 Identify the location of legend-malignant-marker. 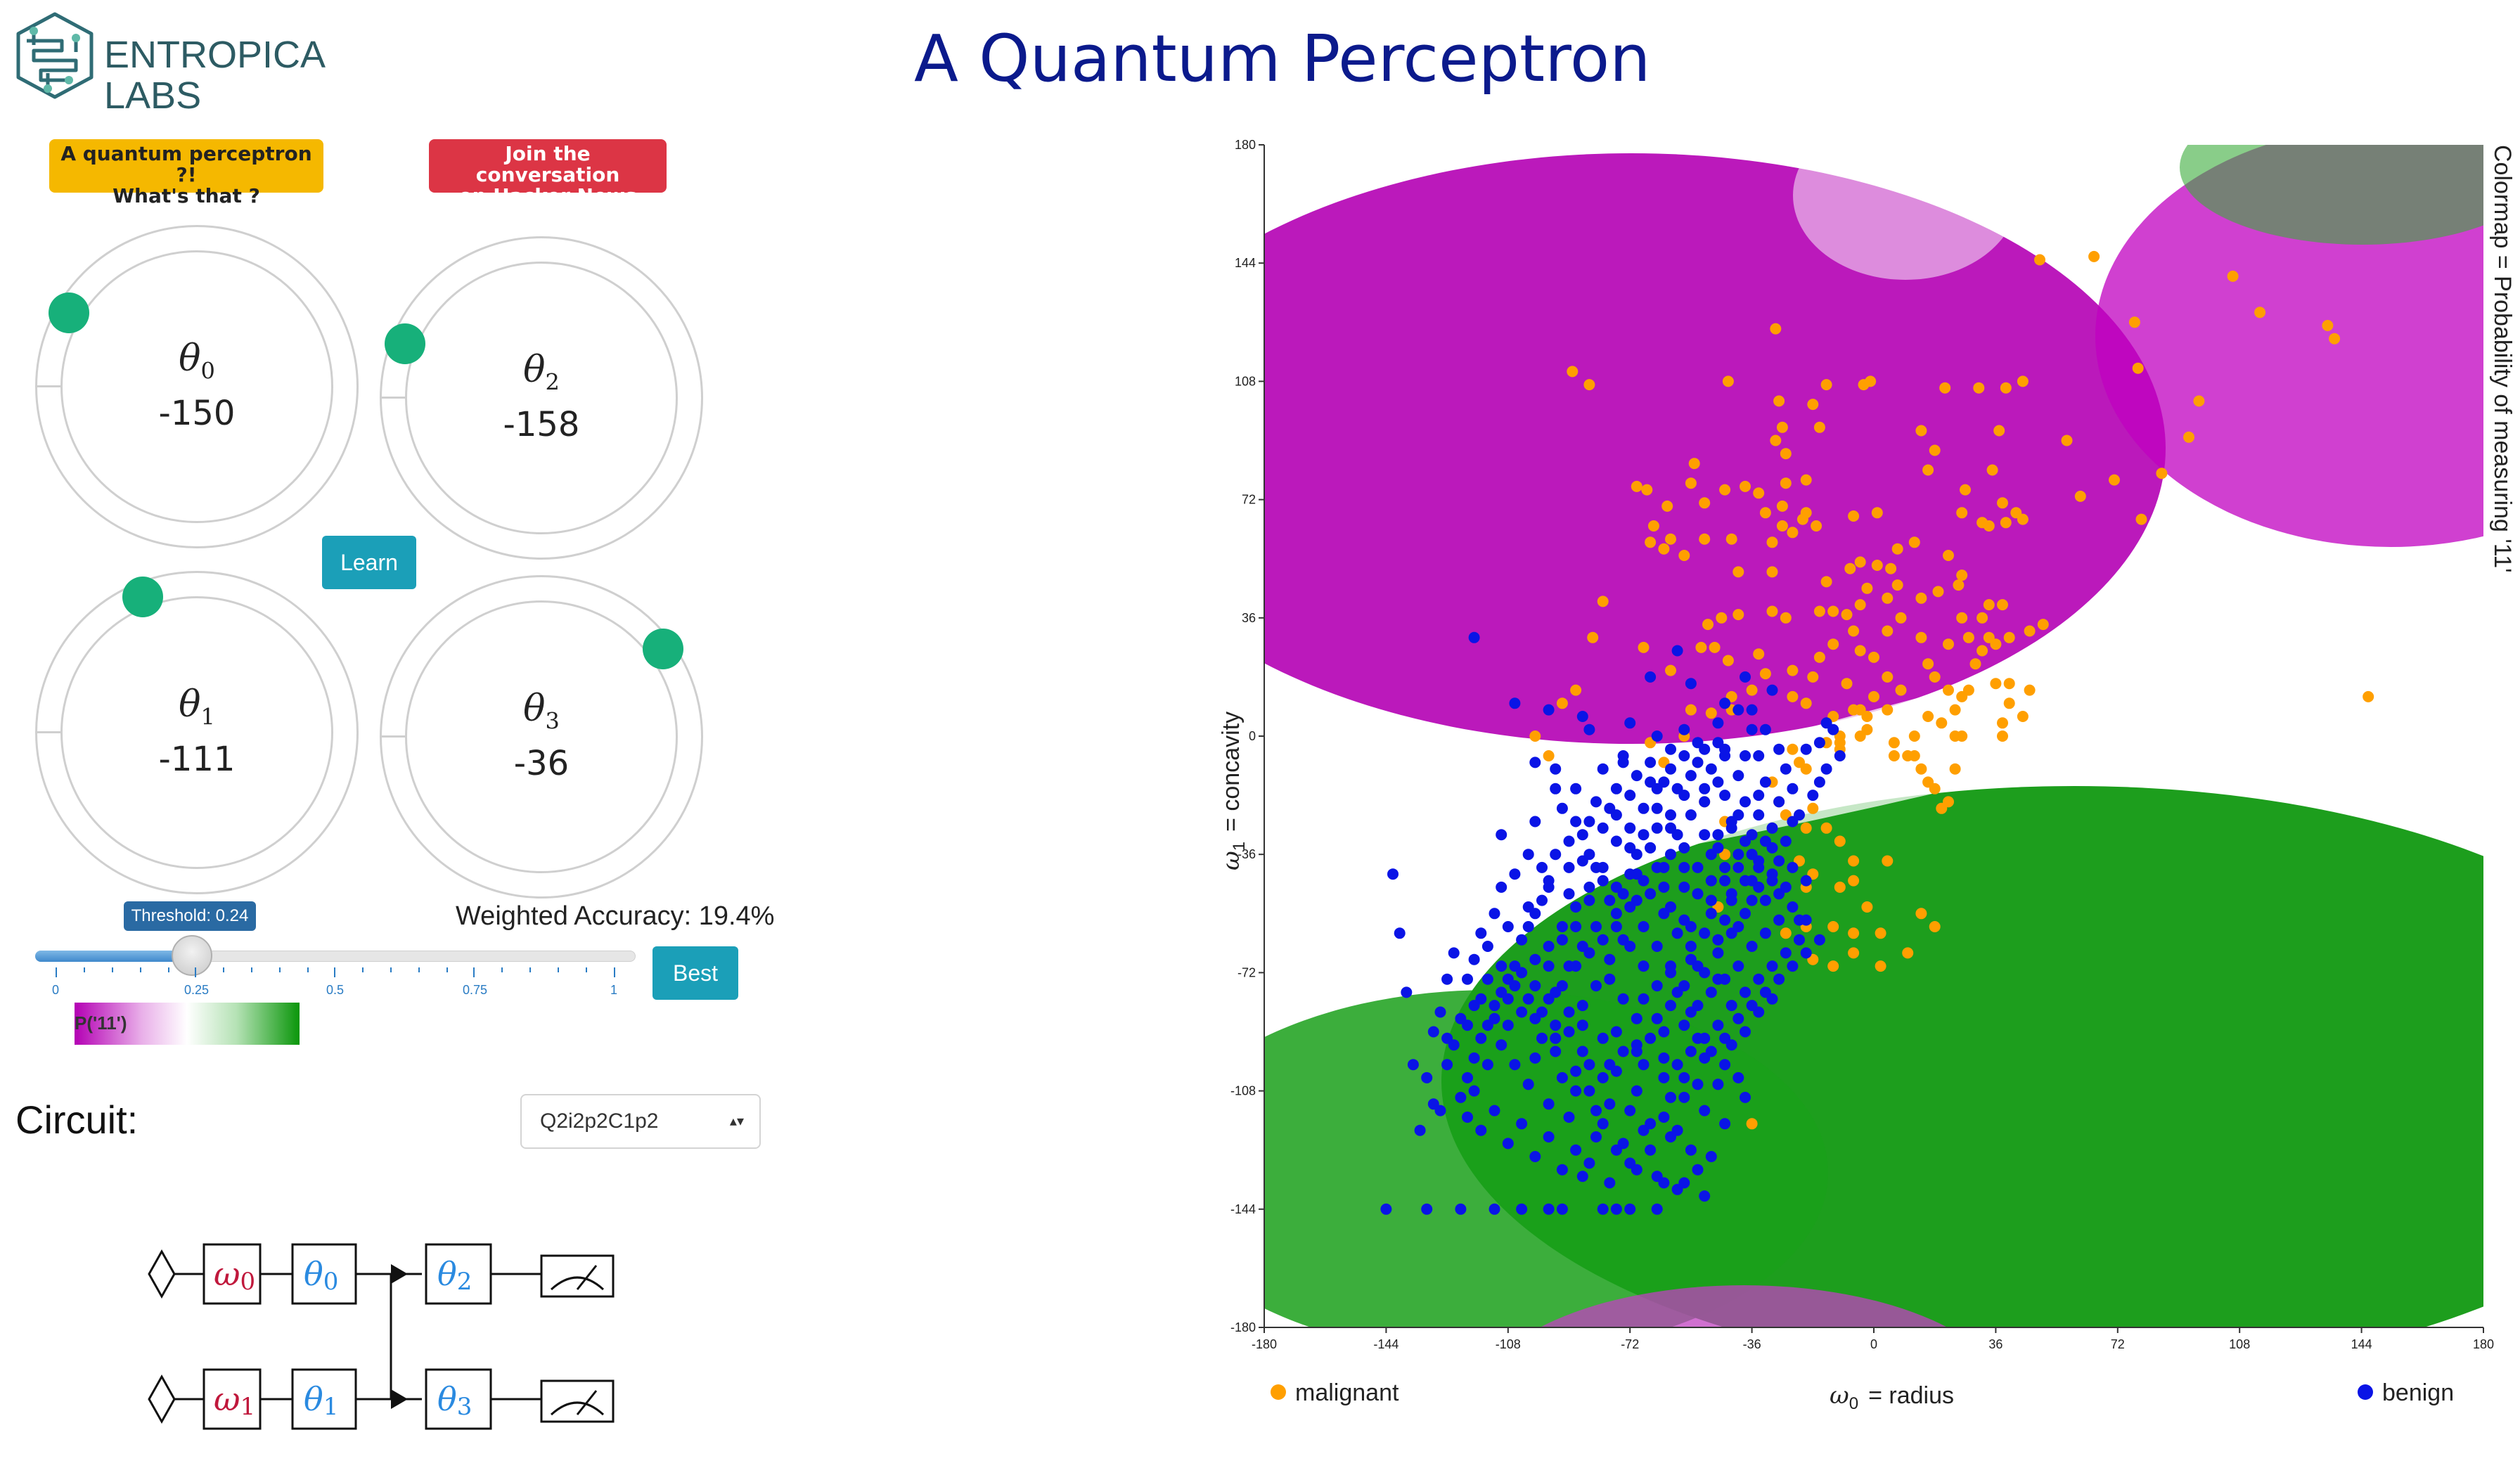
(1278, 1392).